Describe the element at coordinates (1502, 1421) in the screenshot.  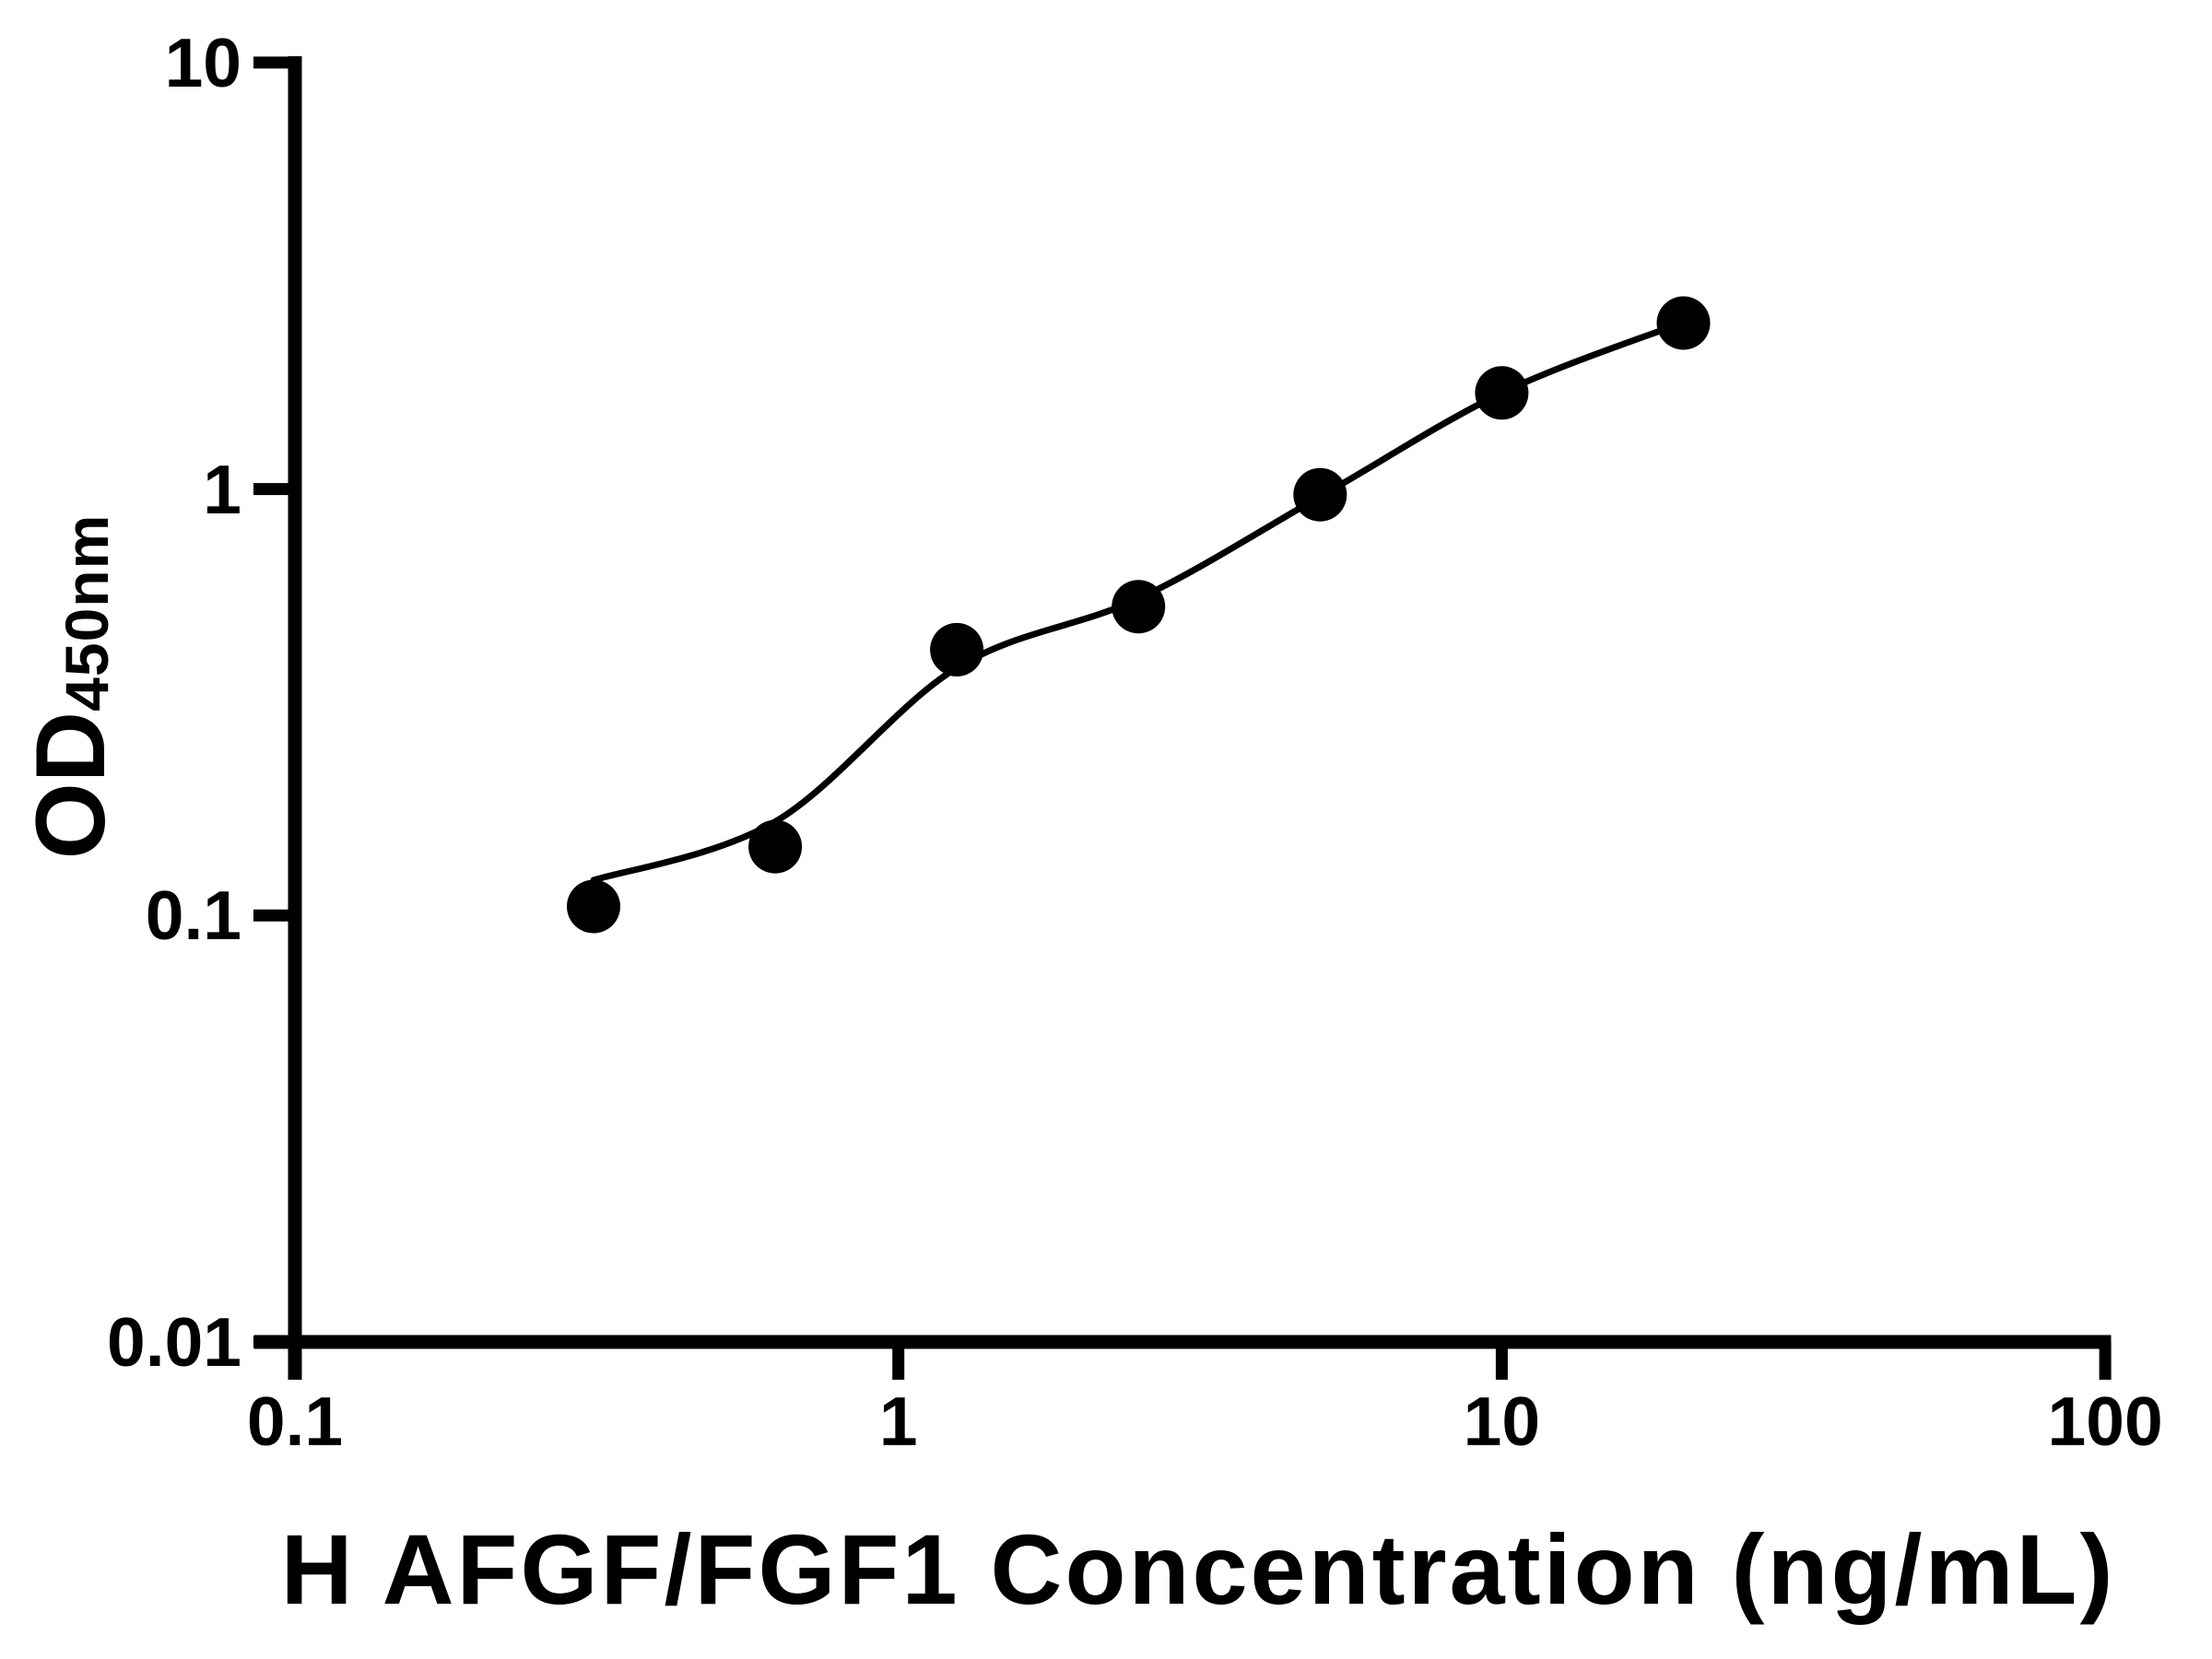
I see `x-tick-label: 10` at that location.